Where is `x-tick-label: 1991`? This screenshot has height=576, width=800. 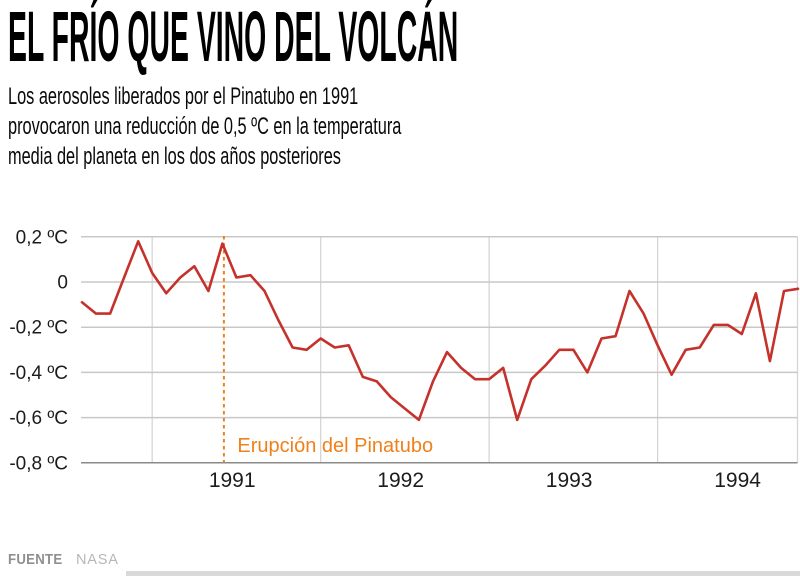
x-tick-label: 1991 is located at coordinates (232, 480).